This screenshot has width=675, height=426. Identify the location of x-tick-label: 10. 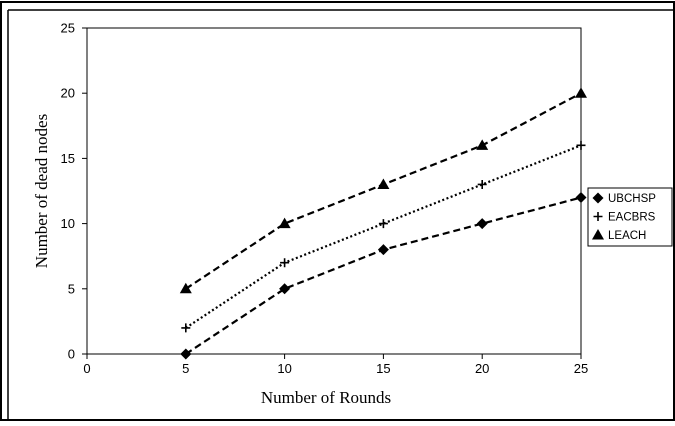
(284, 368).